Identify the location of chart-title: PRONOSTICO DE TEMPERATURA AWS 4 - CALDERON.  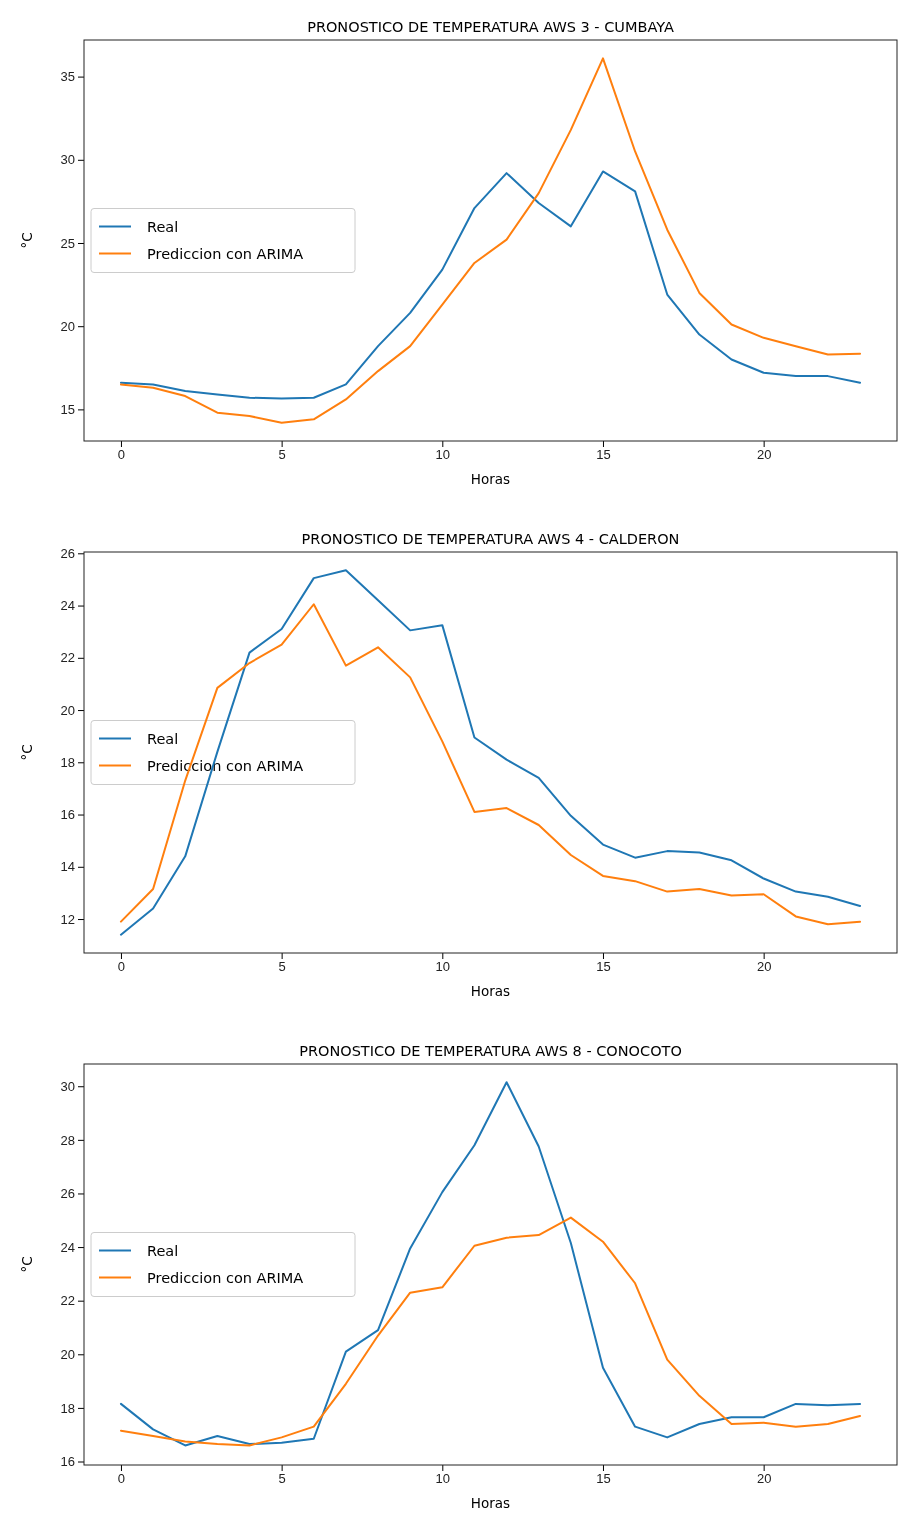
(490, 539).